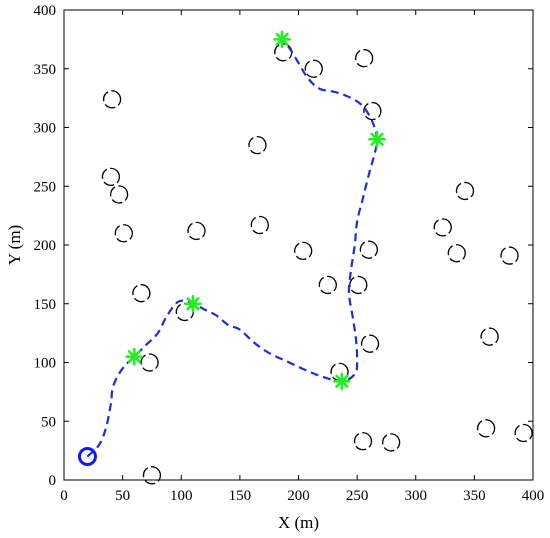 The image size is (550, 538). What do you see at coordinates (53, 481) in the screenshot?
I see `y-tick-label: 0` at bounding box center [53, 481].